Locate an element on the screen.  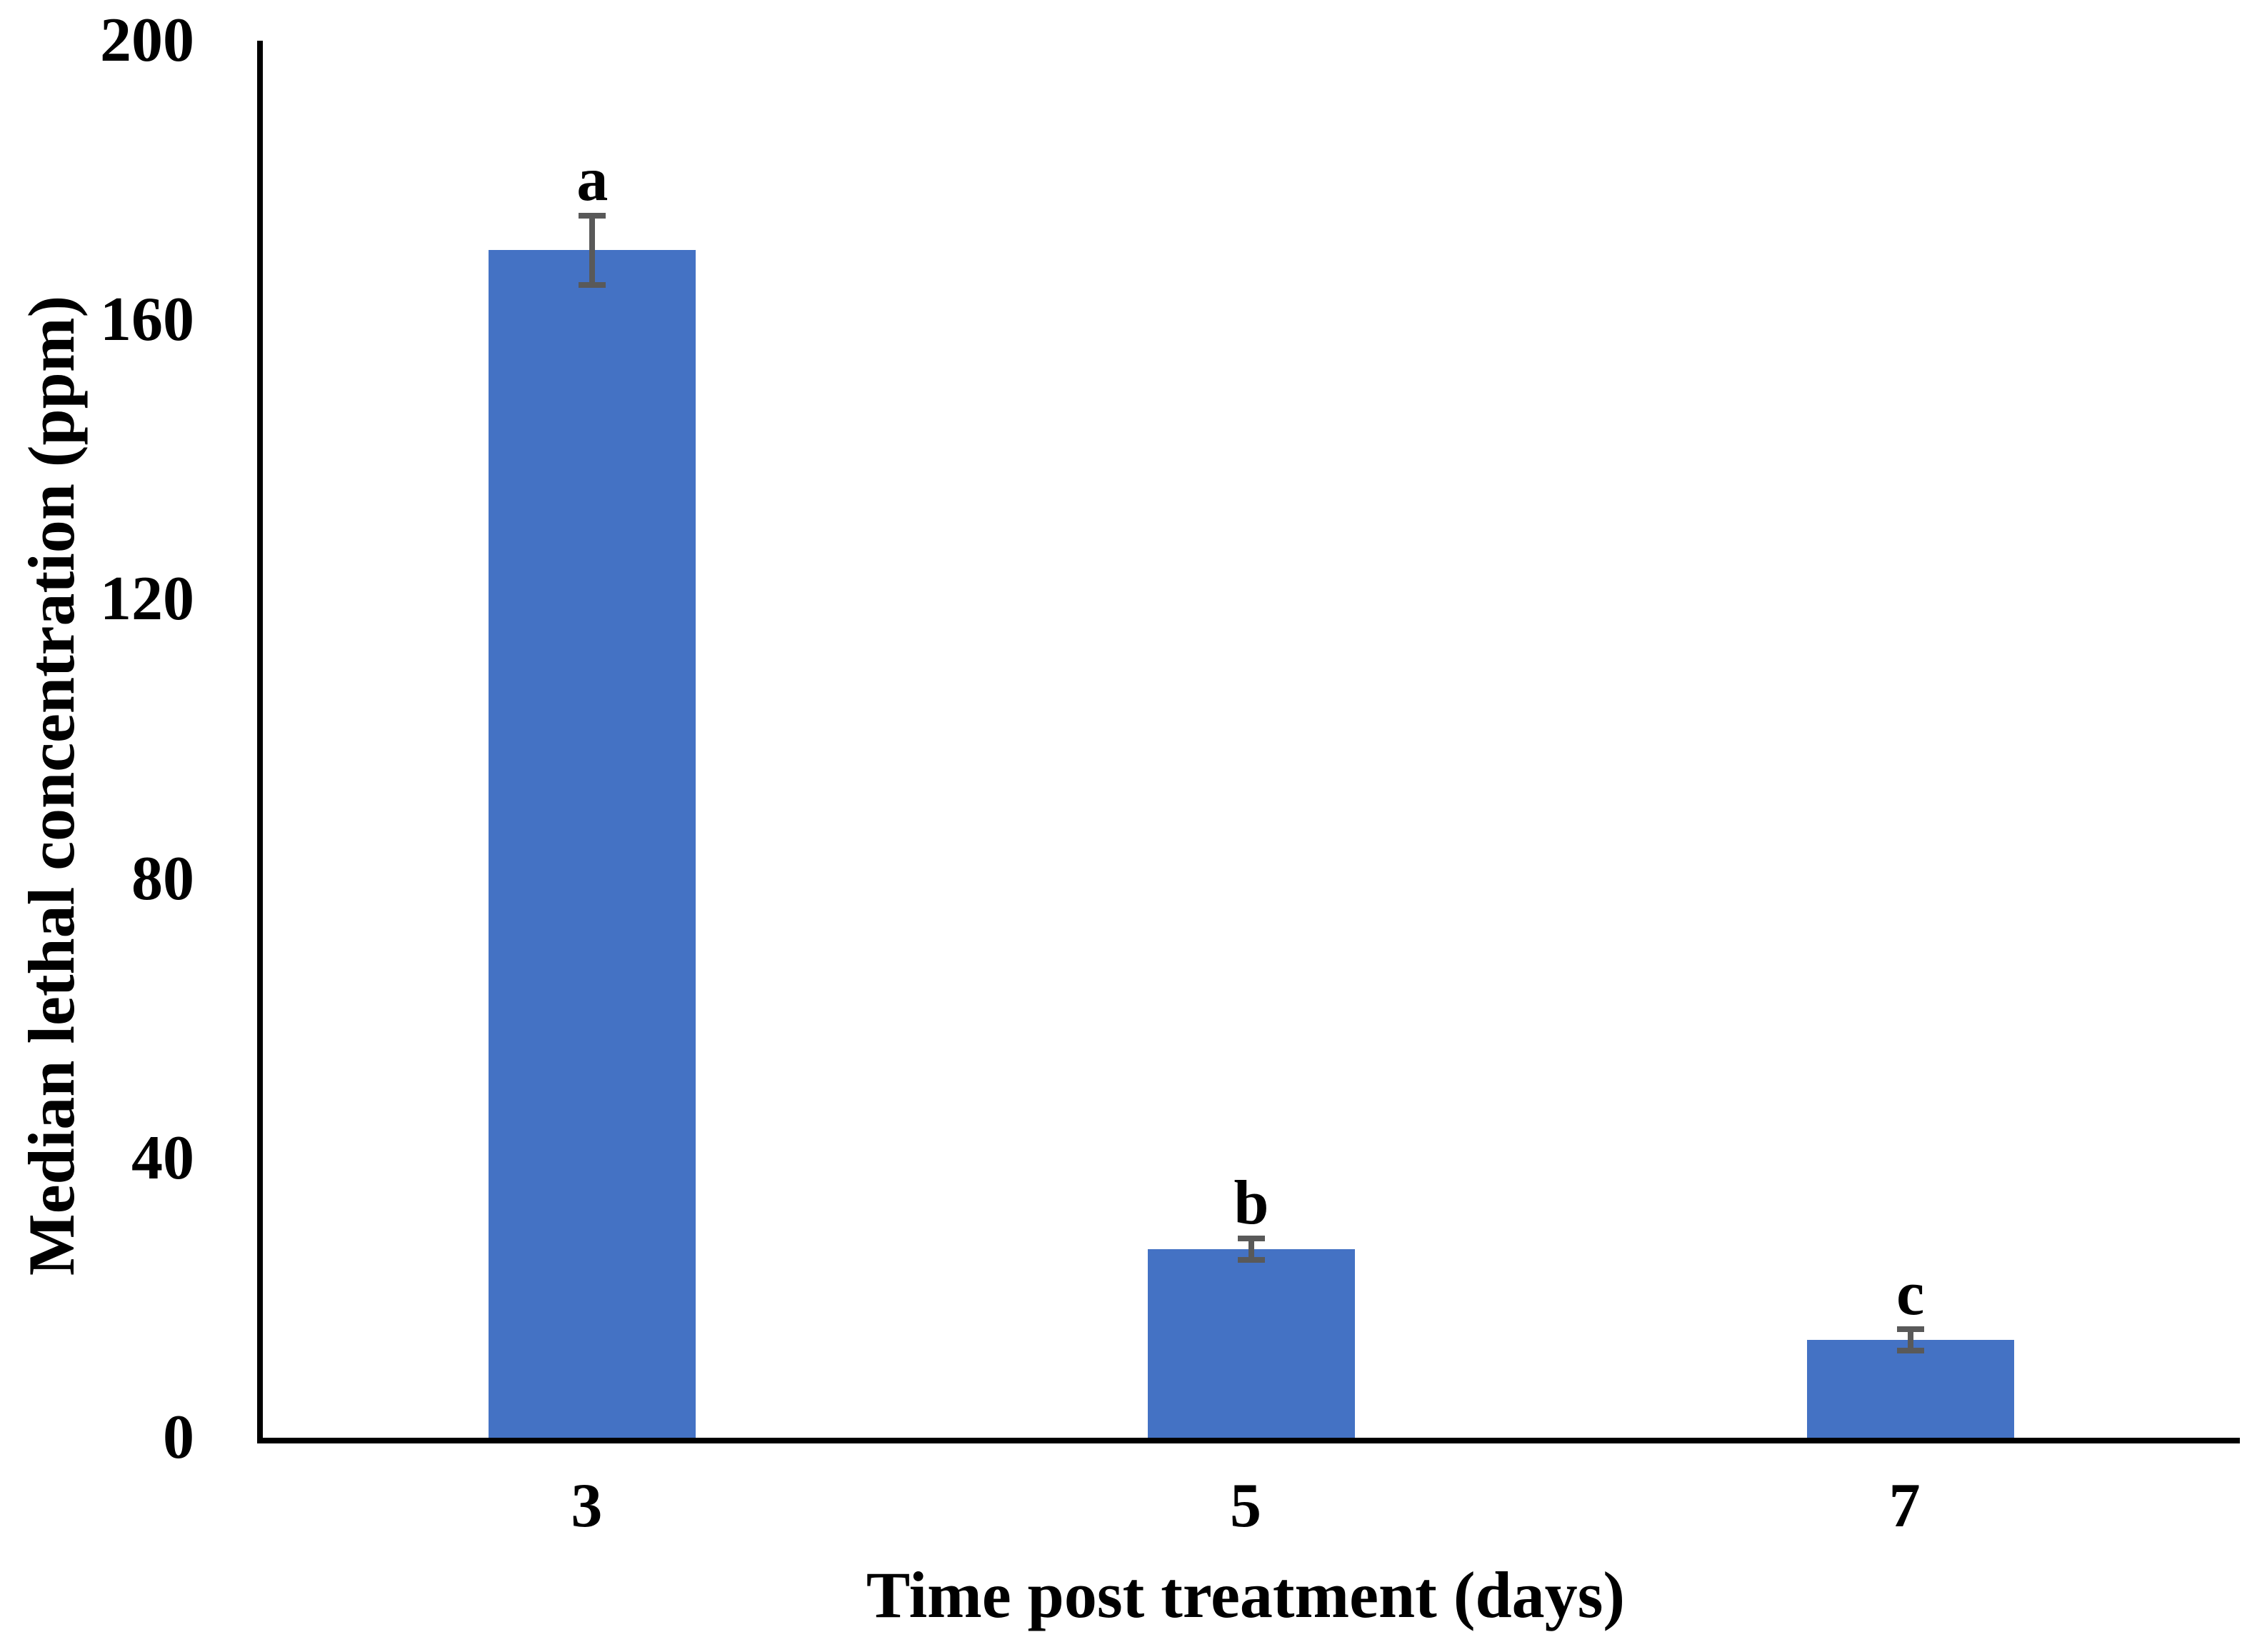
y-tick-label: 200 is located at coordinates (147, 40).